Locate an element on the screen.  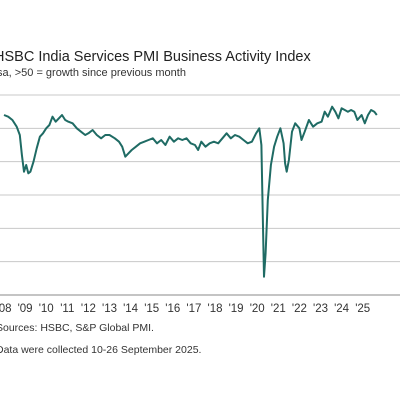
x-tick-label: '10 is located at coordinates (46, 309).